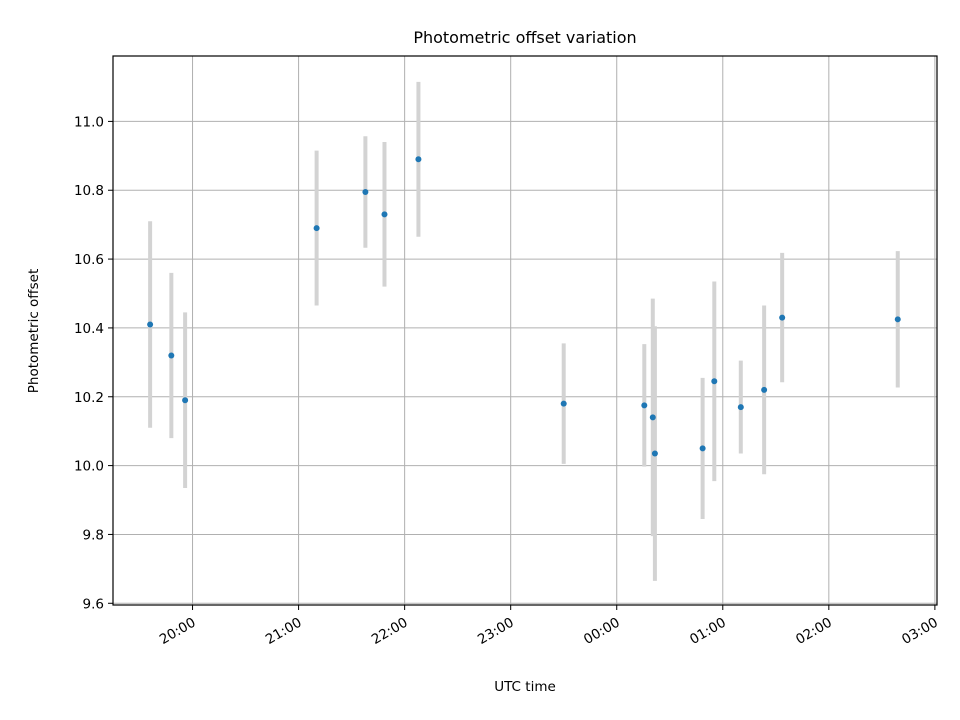 Image resolution: width=960 pixels, height=720 pixels. Describe the element at coordinates (89, 260) in the screenshot. I see `y-tick-label: 10.6` at that location.